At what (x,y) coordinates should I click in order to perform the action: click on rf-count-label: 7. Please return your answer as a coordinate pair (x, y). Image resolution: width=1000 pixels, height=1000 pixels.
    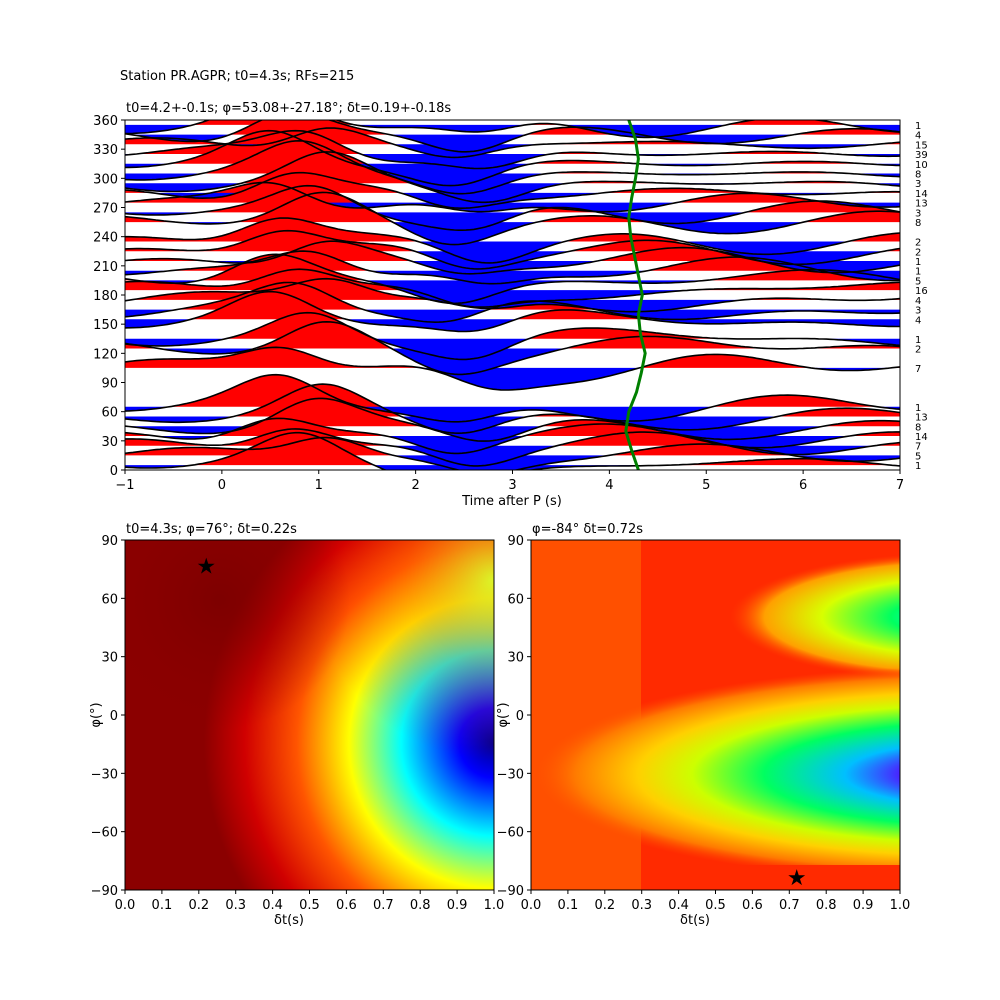
    Looking at the image, I should click on (918, 369).